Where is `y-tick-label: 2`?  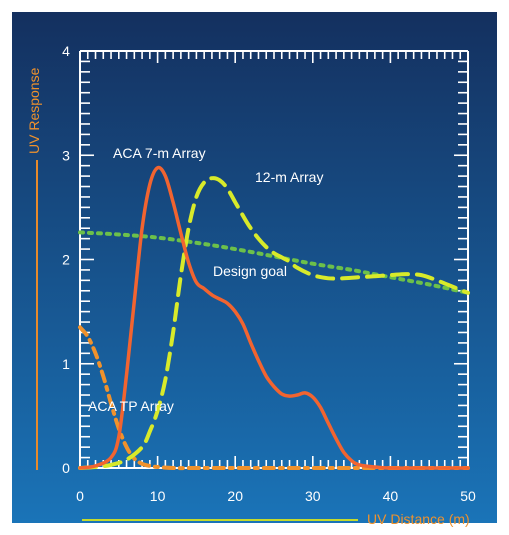
y-tick-label: 2 is located at coordinates (66, 260).